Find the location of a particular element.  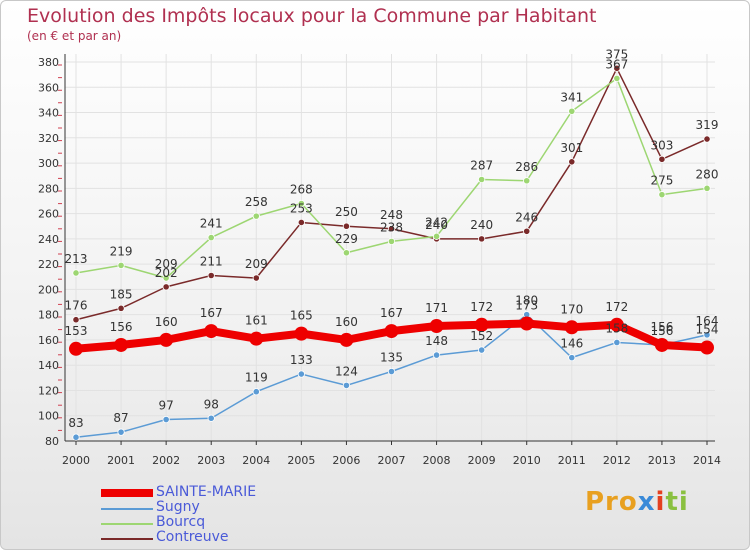

x-tick-label-2000: 2000 is located at coordinates (76, 460).